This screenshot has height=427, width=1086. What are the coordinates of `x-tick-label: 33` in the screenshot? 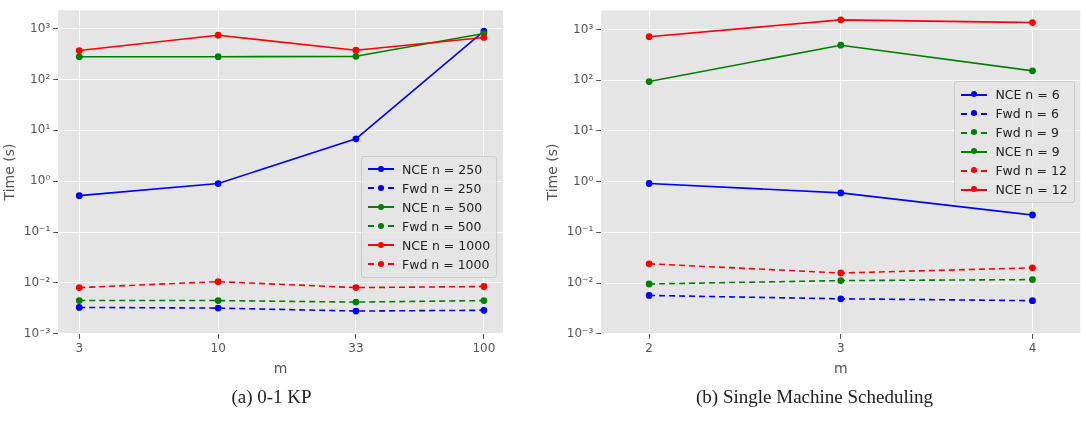 It's located at (356, 348).